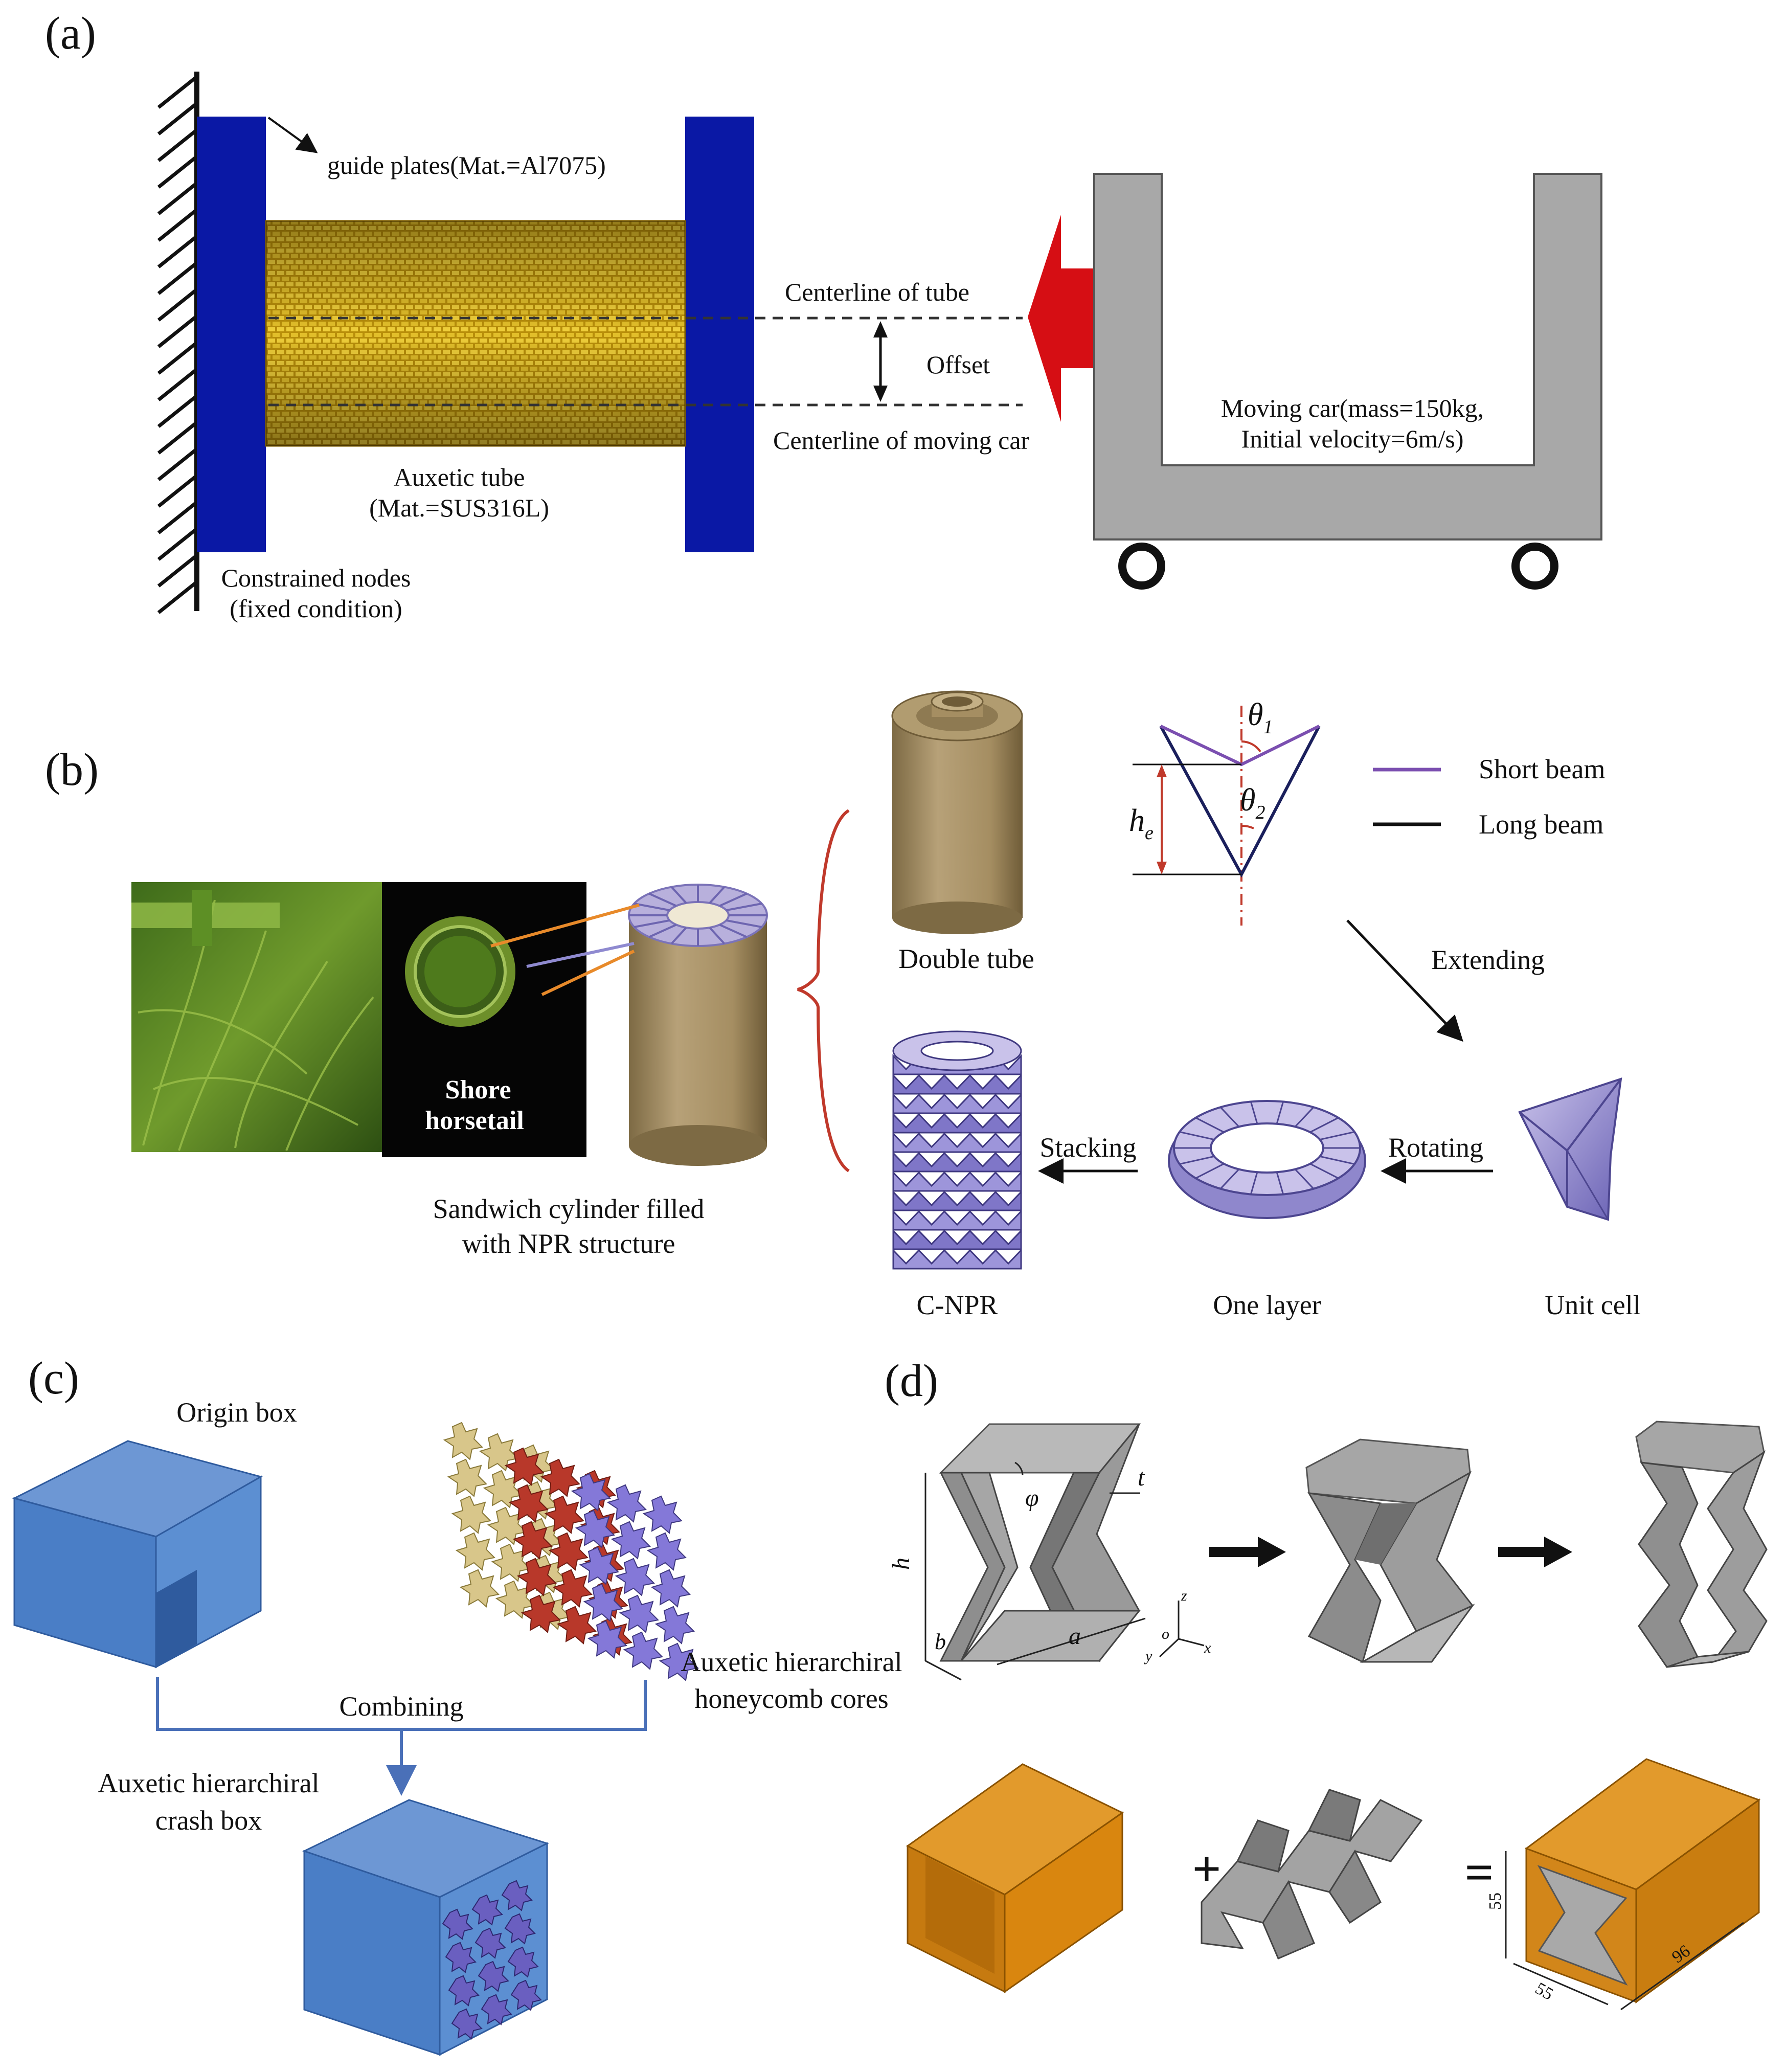 The width and height of the screenshot is (1786, 2072). I want to click on reentrant-unit: t φ h a b z o x y, so click(1049, 1552).